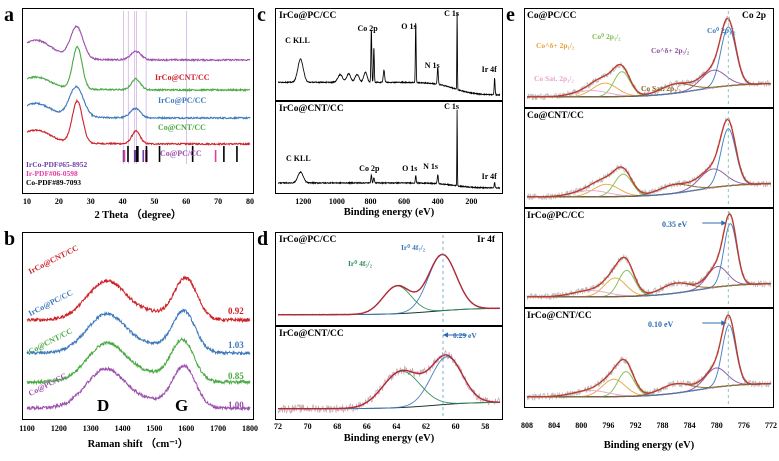 This screenshot has height=461, width=779. What do you see at coordinates (250, 201) in the screenshot?
I see `x-tick: 80` at bounding box center [250, 201].